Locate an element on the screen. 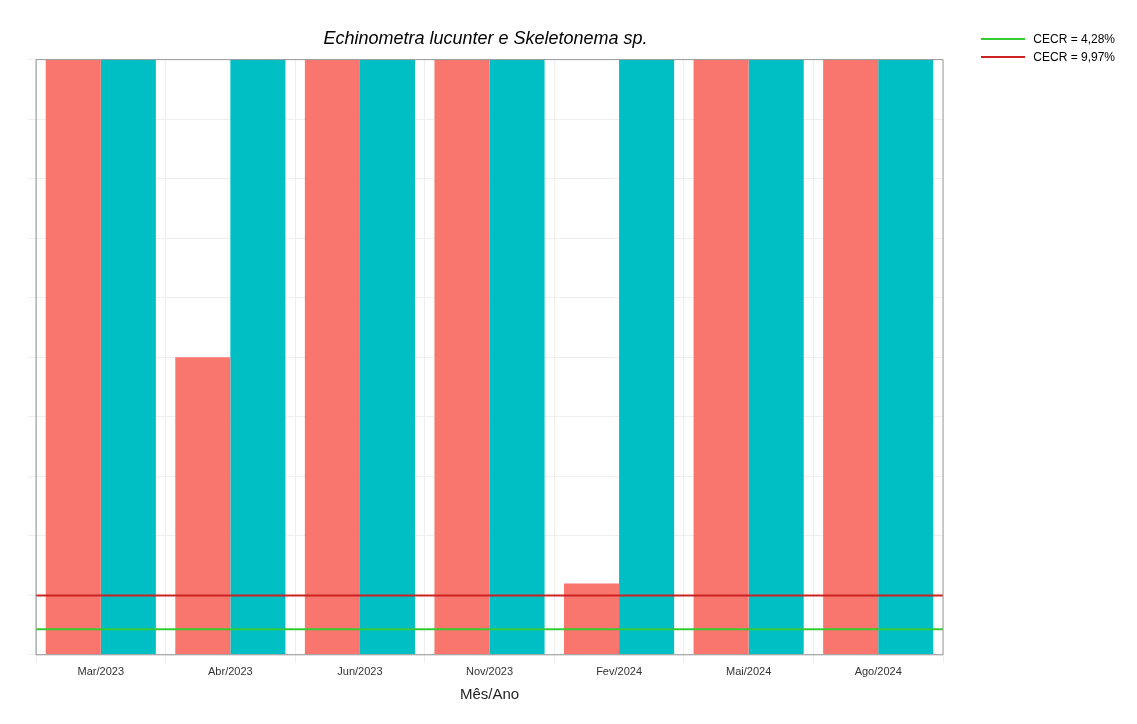 This screenshot has height=724, width=1137. x-tick-label: Jun/2023 is located at coordinates (360, 671).